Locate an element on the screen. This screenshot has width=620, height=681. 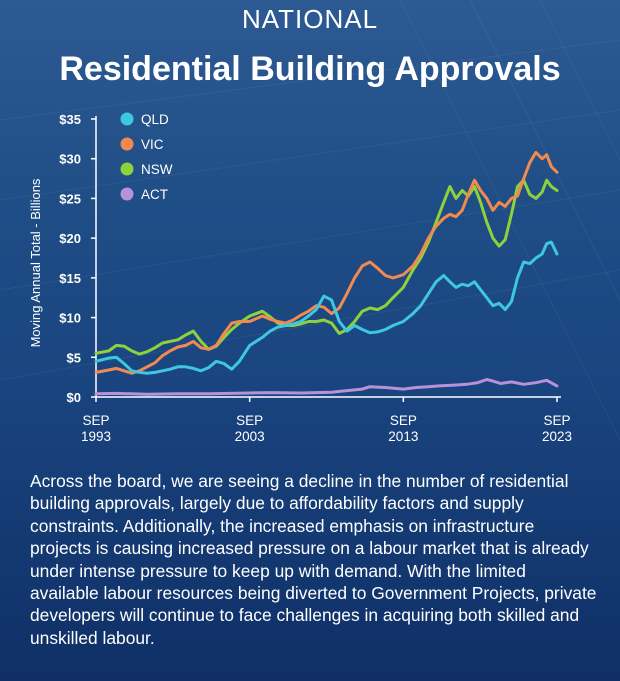
x-tick-label: 2003 is located at coordinates (250, 436).